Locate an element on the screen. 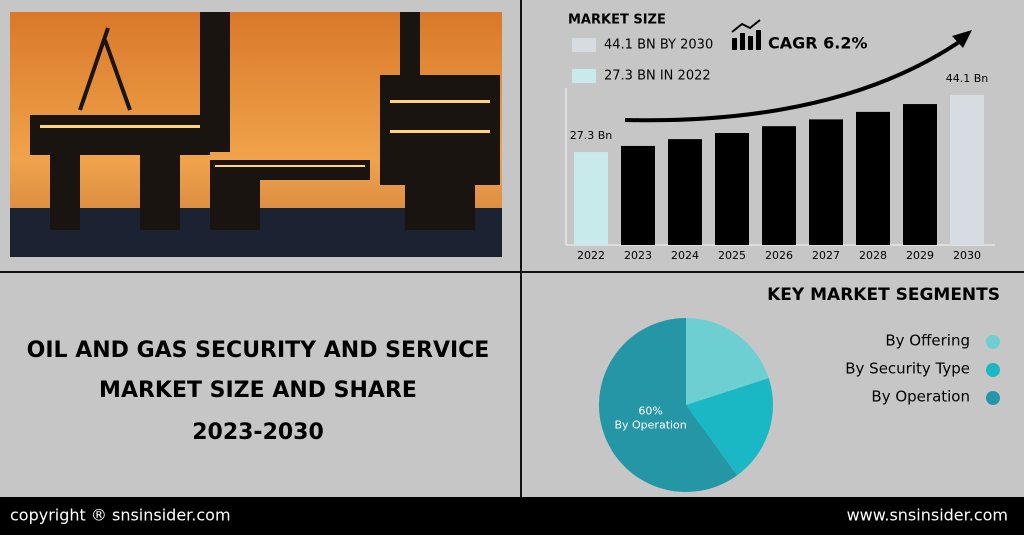 This screenshot has width=1024, height=535. x-tick-label: 2030 is located at coordinates (967, 255).